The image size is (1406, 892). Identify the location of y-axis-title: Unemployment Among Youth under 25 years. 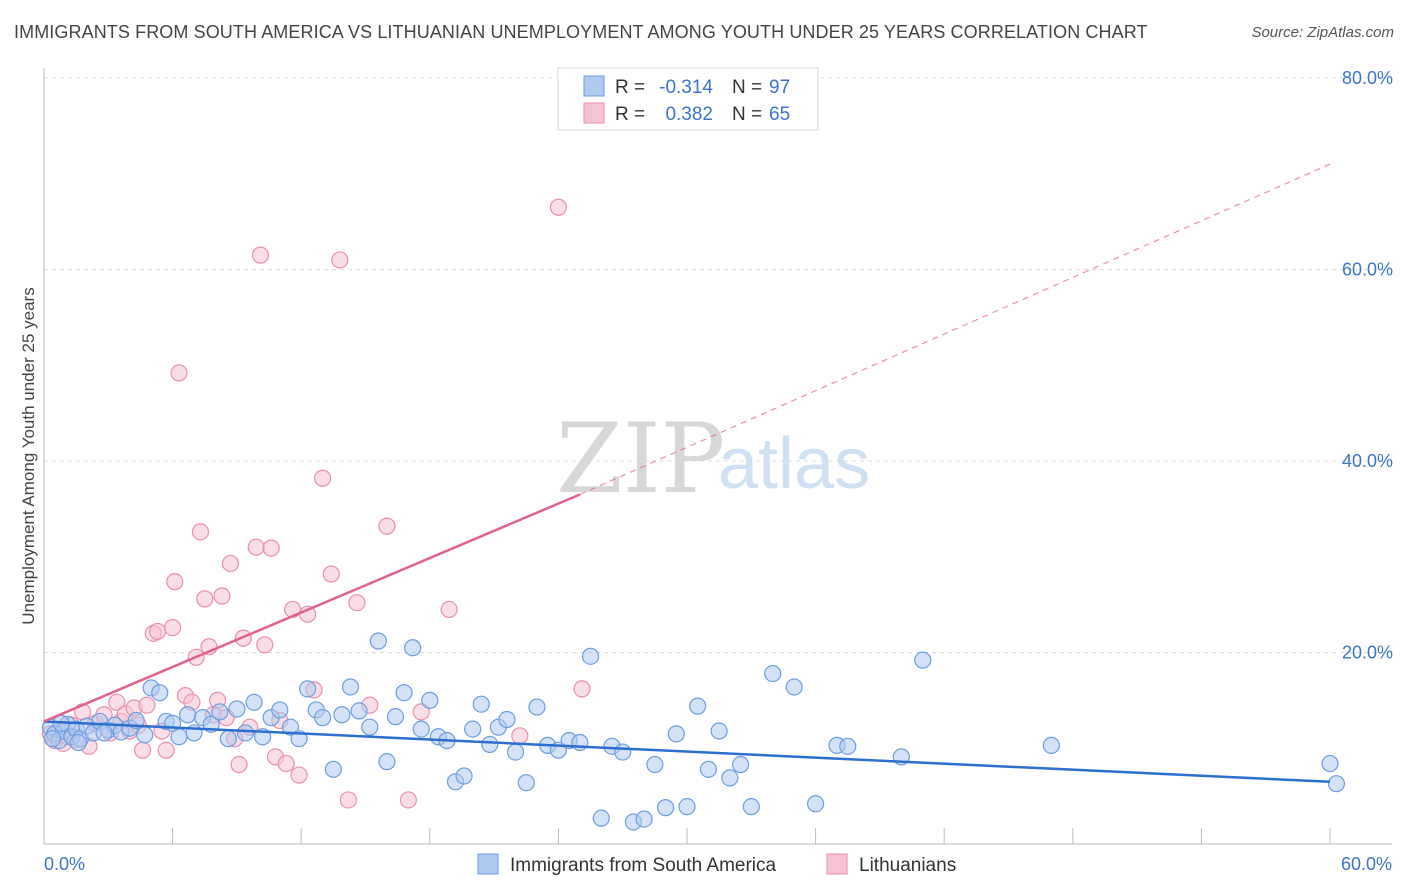
(28, 455).